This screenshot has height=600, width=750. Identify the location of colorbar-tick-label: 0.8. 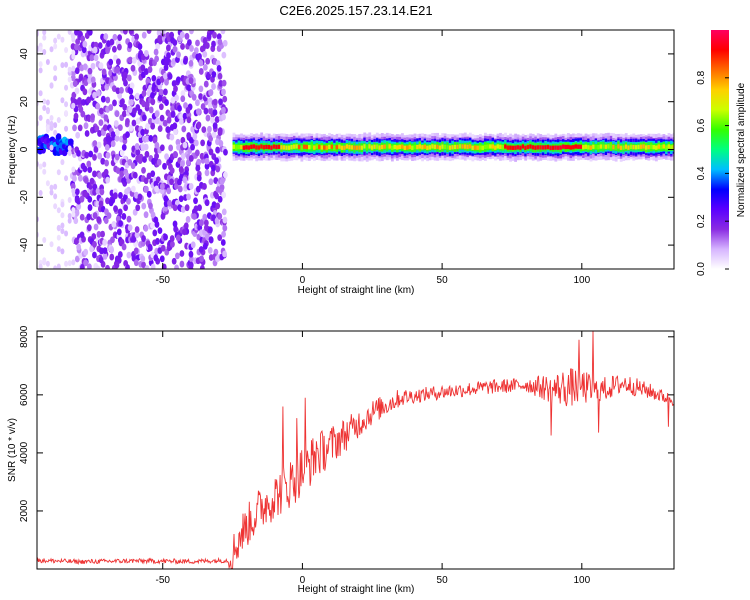
(701, 77).